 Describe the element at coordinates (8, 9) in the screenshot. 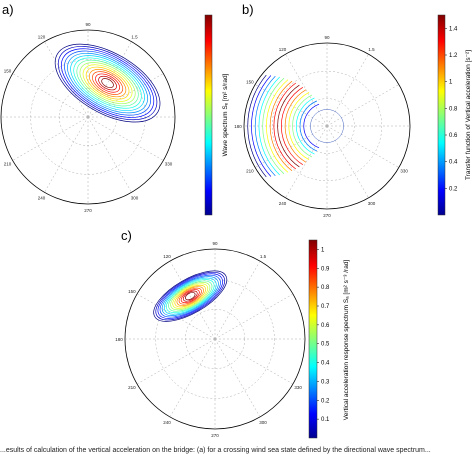

I see `panel-a-label: a)` at that location.